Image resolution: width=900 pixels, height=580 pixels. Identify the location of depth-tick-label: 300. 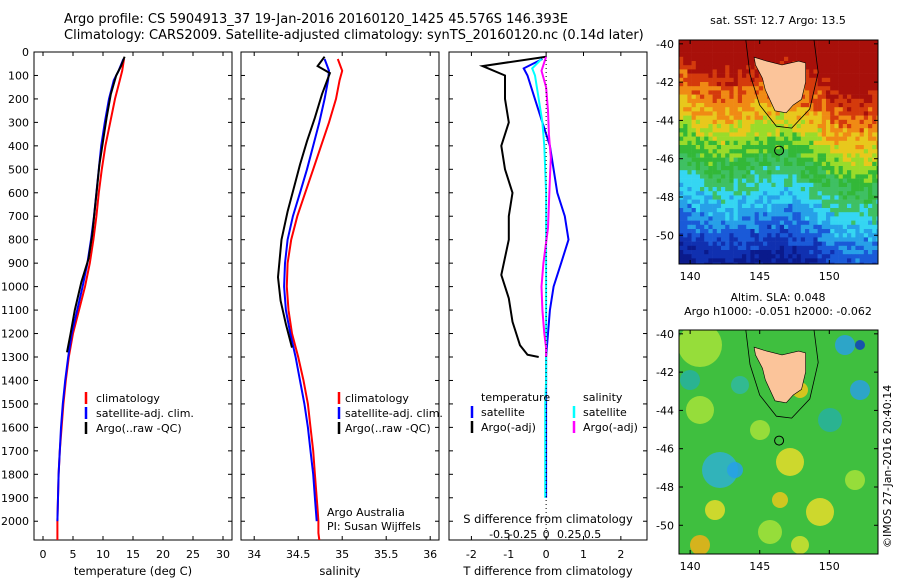
(18, 122).